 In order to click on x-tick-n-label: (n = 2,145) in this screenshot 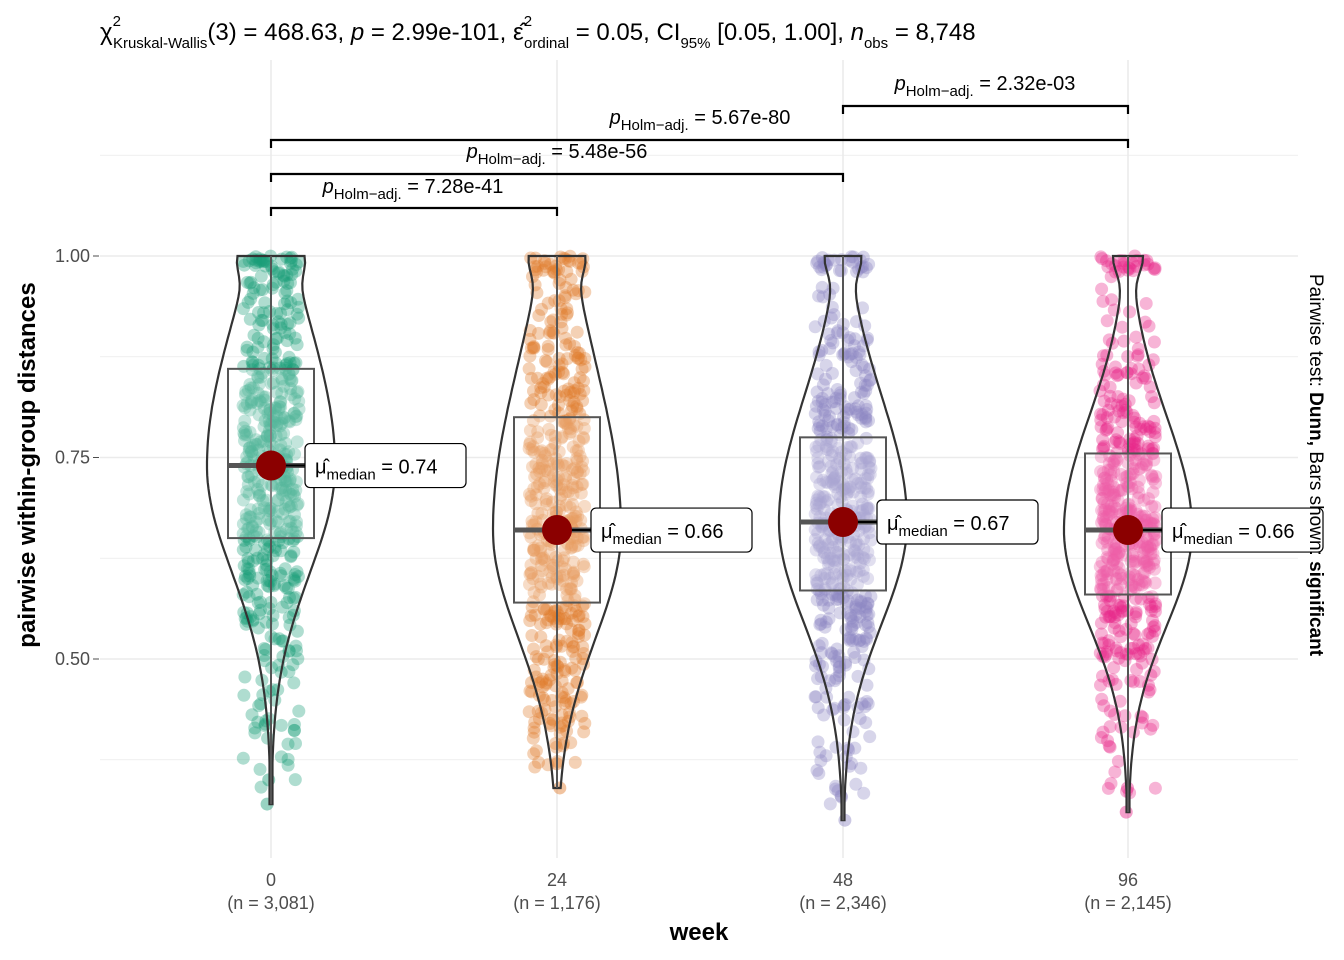, I will do `click(1128, 903)`.